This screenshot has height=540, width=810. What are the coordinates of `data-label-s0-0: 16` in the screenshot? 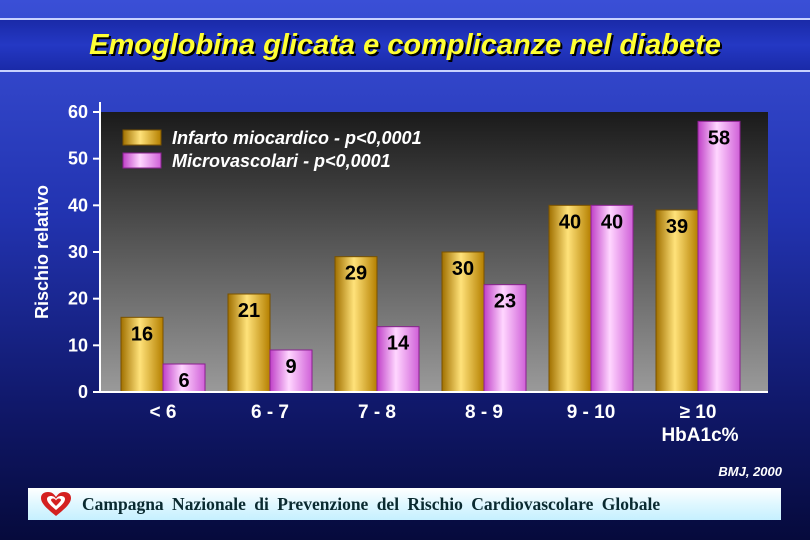 It's located at (142, 334).